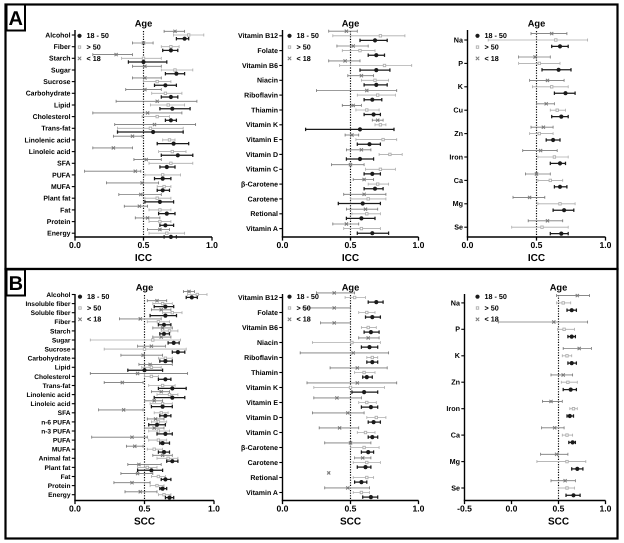 The width and height of the screenshot is (624, 543). What do you see at coordinates (65, 210) in the screenshot?
I see `svg-text: Fat` at bounding box center [65, 210].